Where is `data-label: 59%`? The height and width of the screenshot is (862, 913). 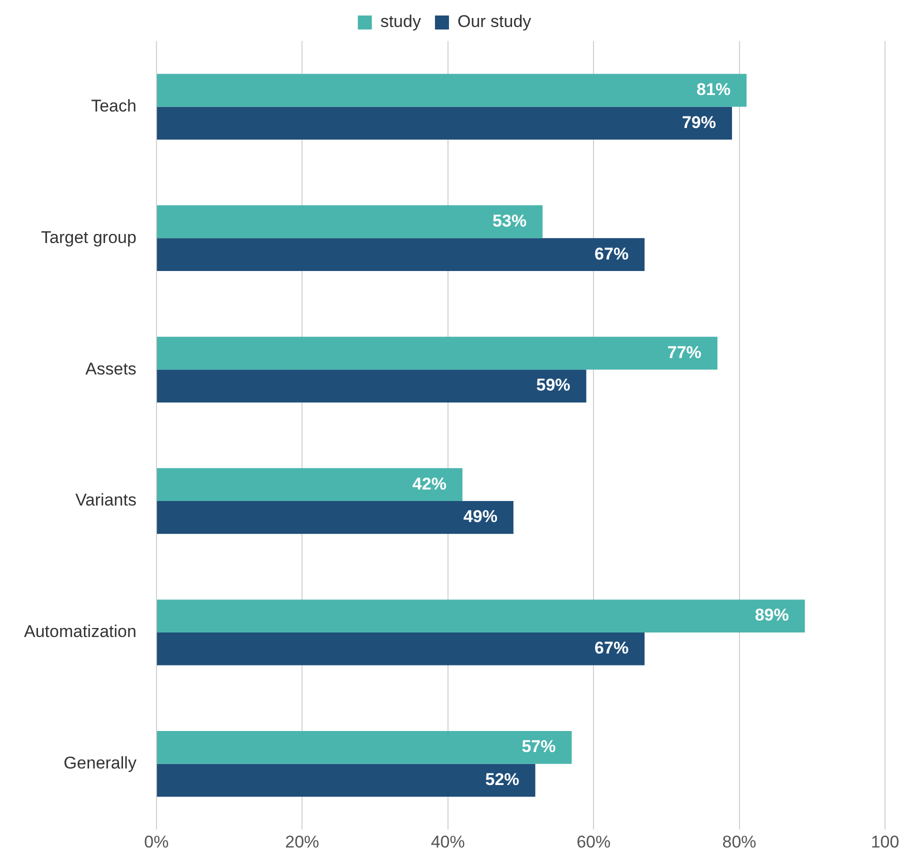 data-label: 59% is located at coordinates (553, 385).